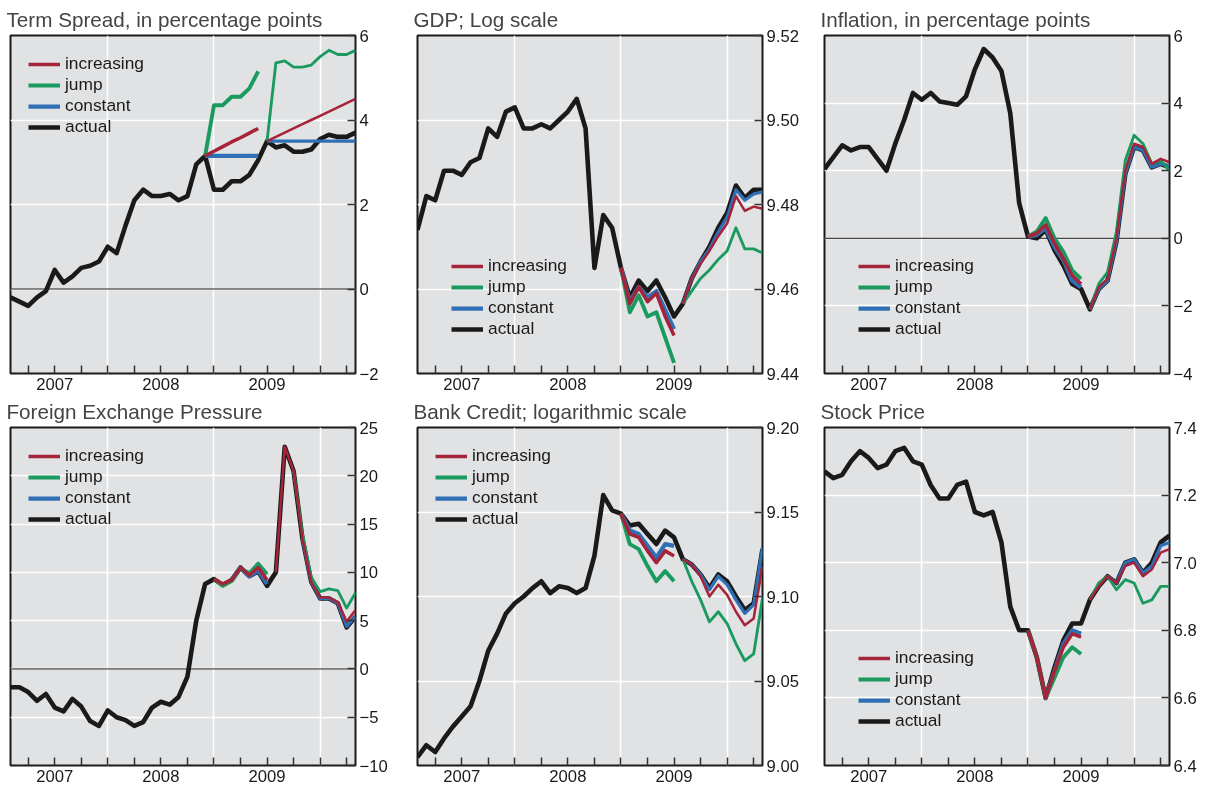 This screenshot has width=1221, height=787. Describe the element at coordinates (782, 512) in the screenshot. I see `y-tick-label: 9.15` at that location.